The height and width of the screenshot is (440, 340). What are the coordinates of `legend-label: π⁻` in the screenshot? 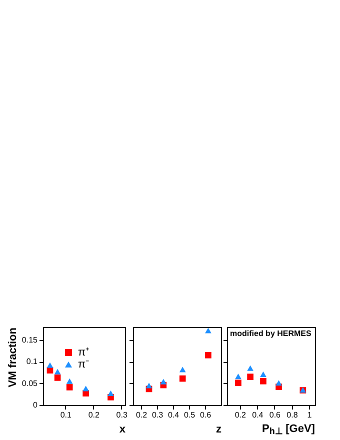 It's located at (84, 364).